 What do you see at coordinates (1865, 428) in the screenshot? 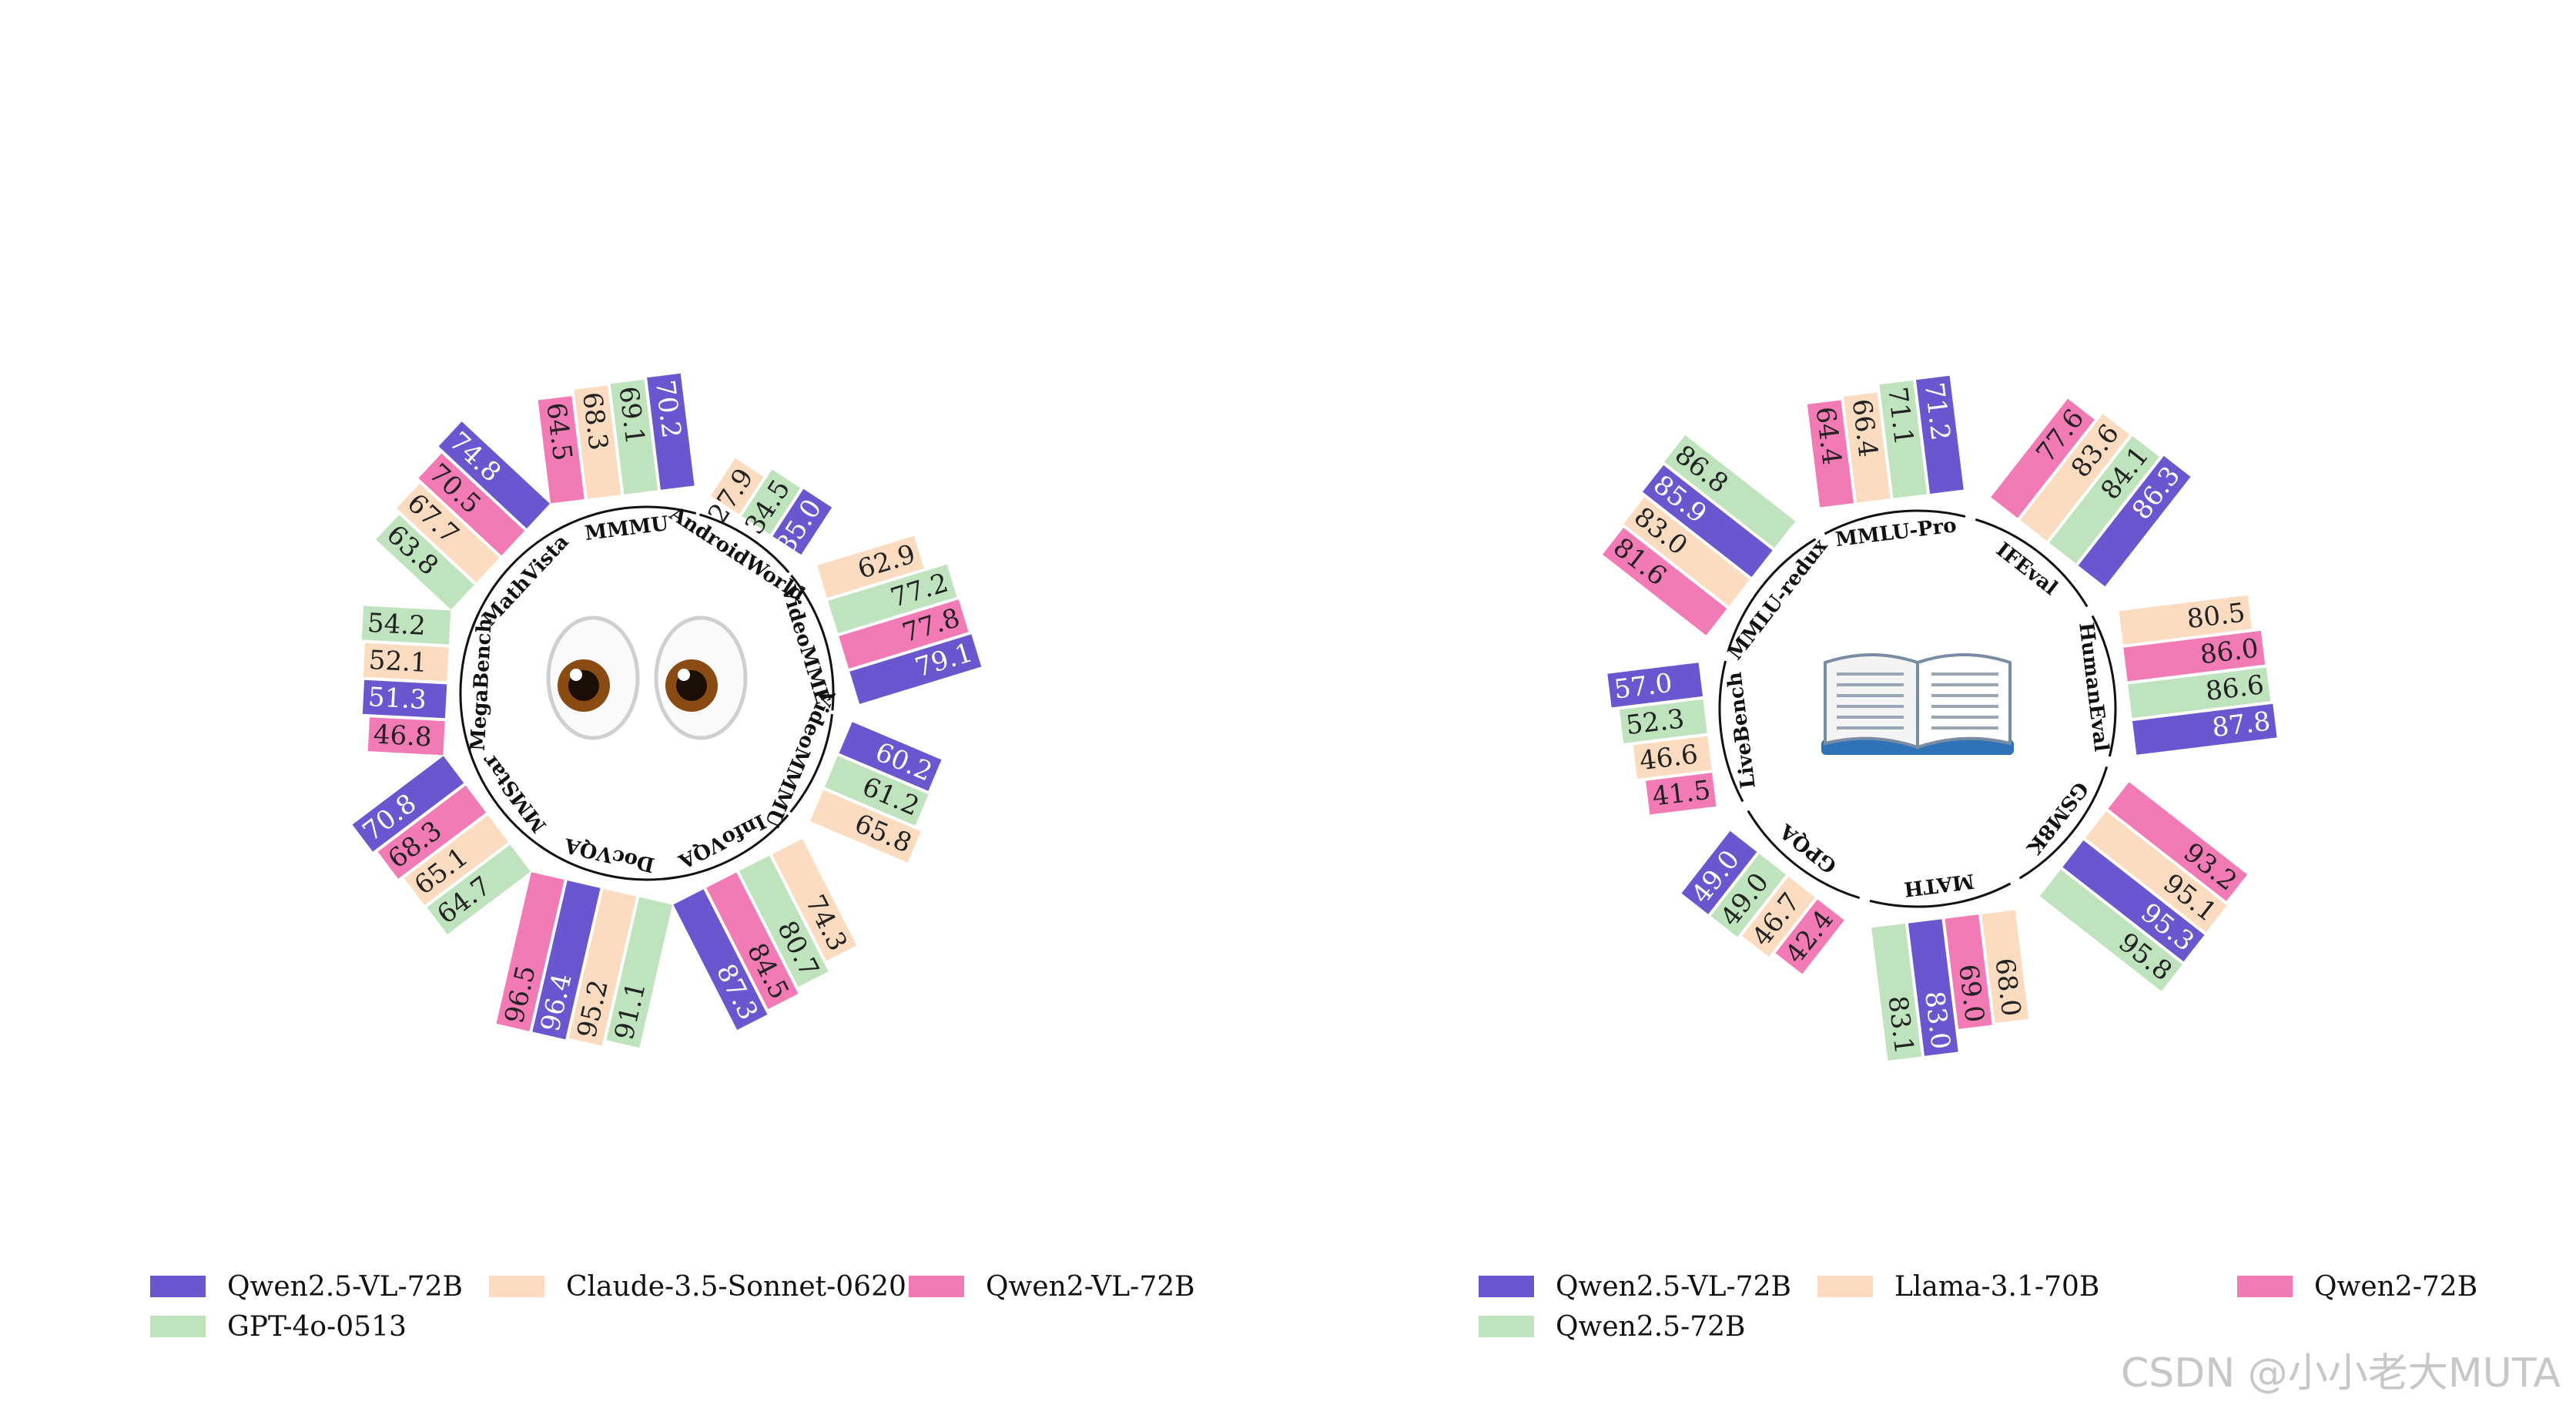
I see `value-label-mmlu-pro-llama-3-1-70b: 66.4` at bounding box center [1865, 428].